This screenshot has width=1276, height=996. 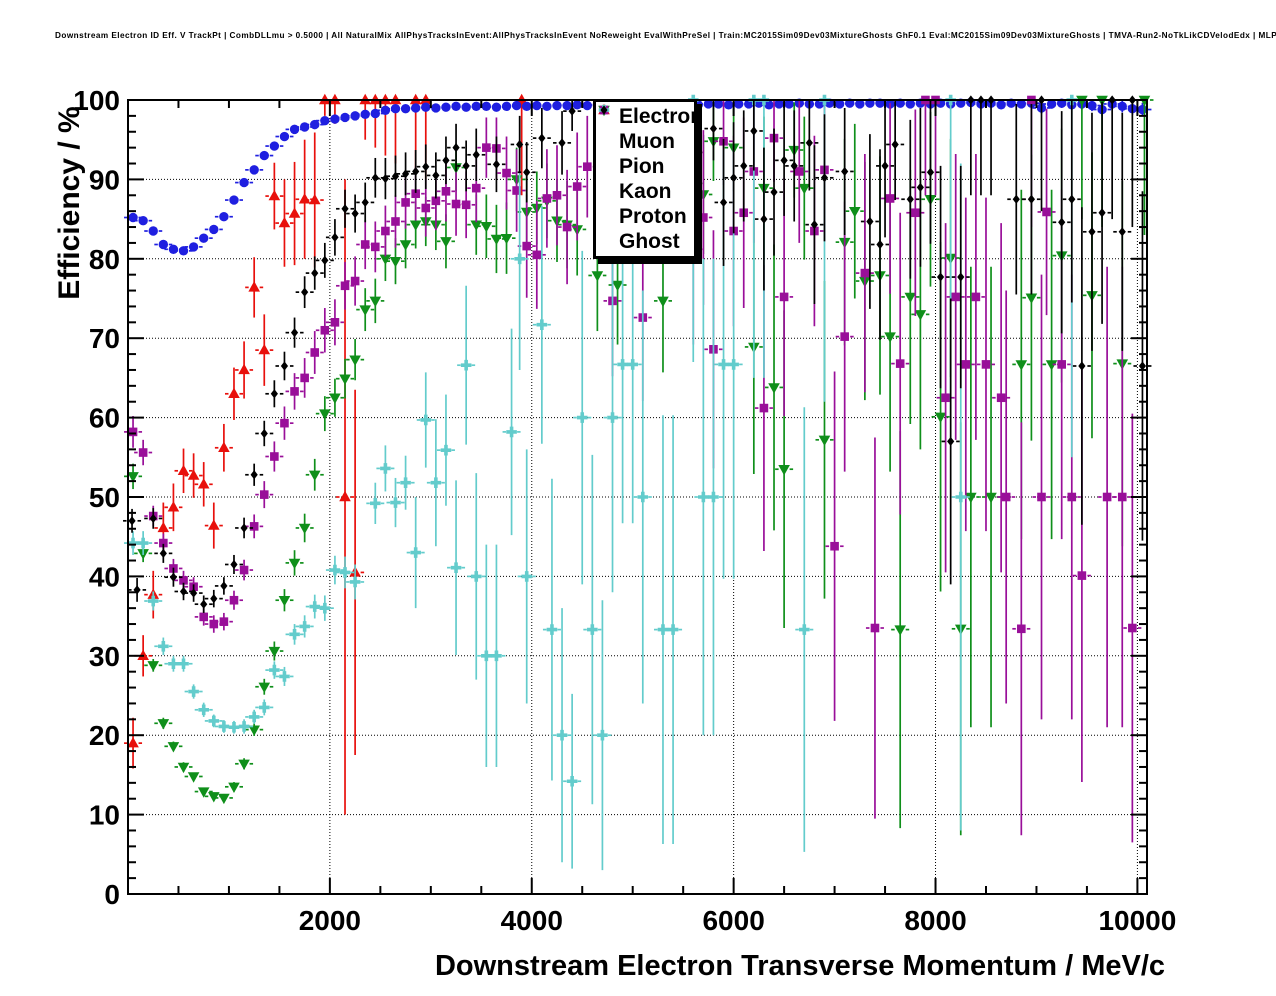 I want to click on y-tick-label: 100, so click(x=96, y=100).